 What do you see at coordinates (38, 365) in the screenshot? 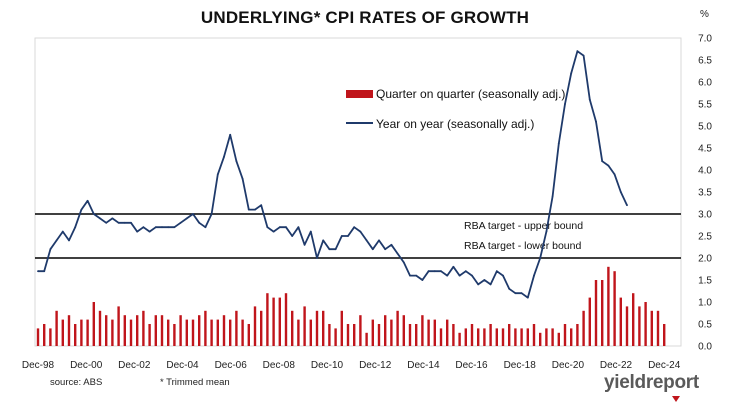
I see `x-tick-label: Dec-98` at bounding box center [38, 365].